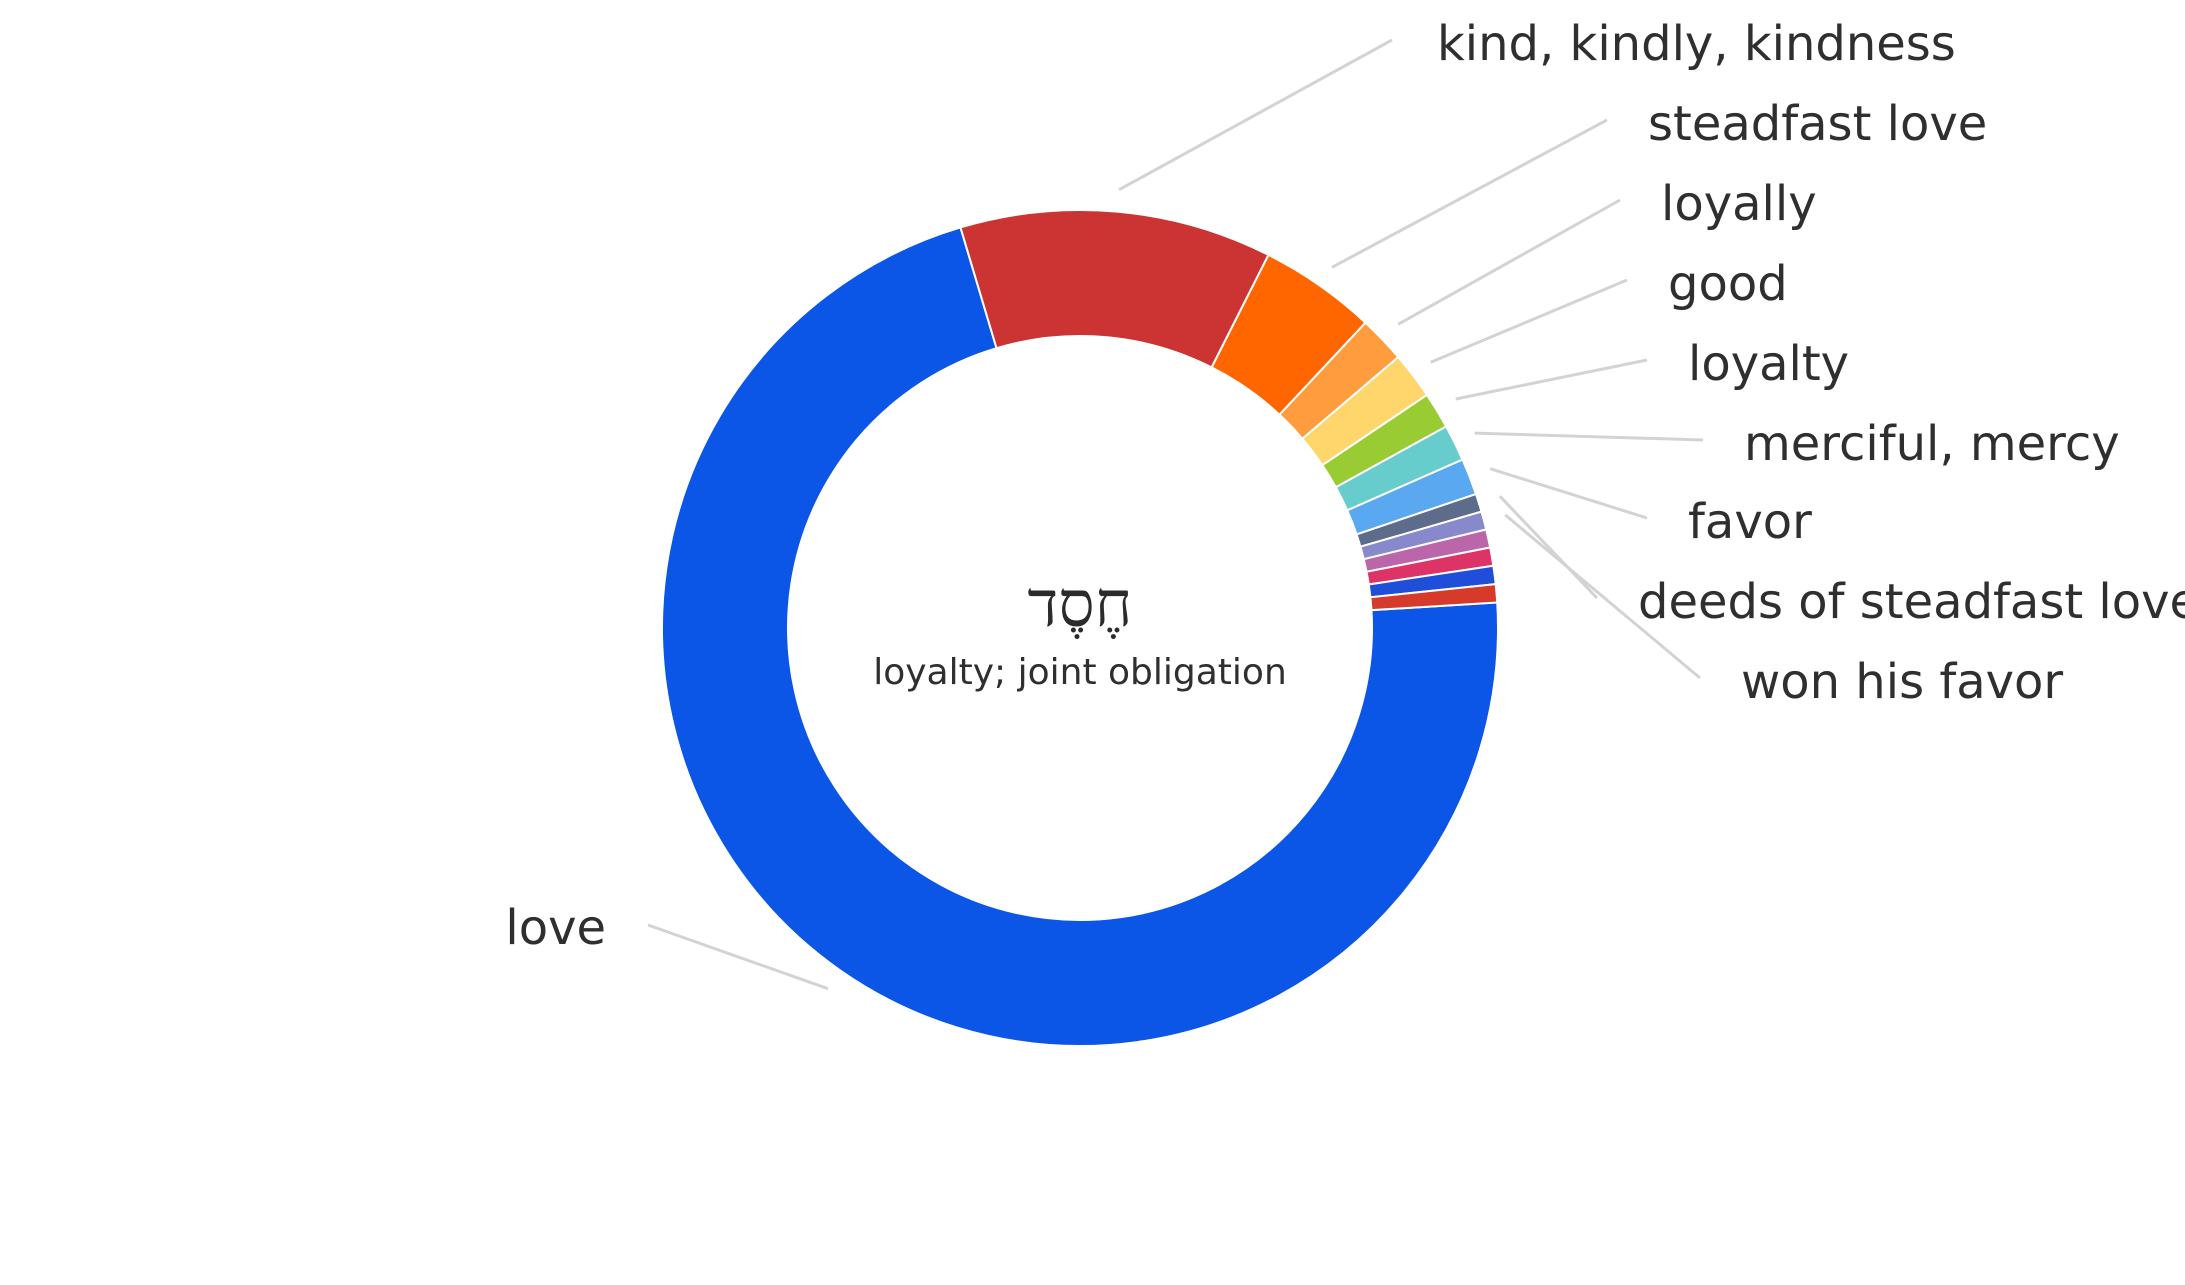 The width and height of the screenshot is (2185, 1285). I want to click on slice-label: steadfast love, so click(1817, 124).